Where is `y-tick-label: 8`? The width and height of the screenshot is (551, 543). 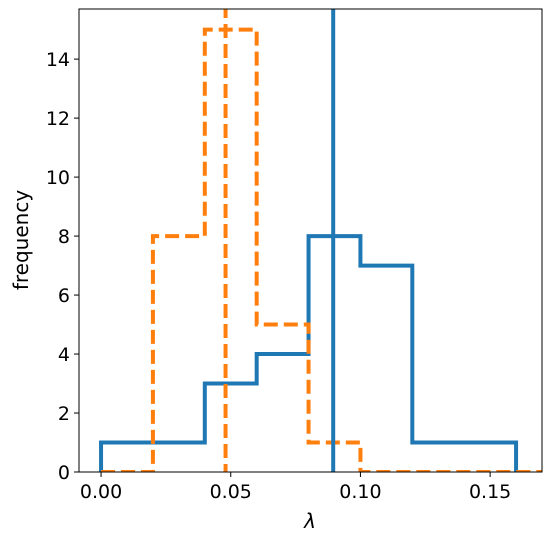 y-tick-label: 8 is located at coordinates (64, 237).